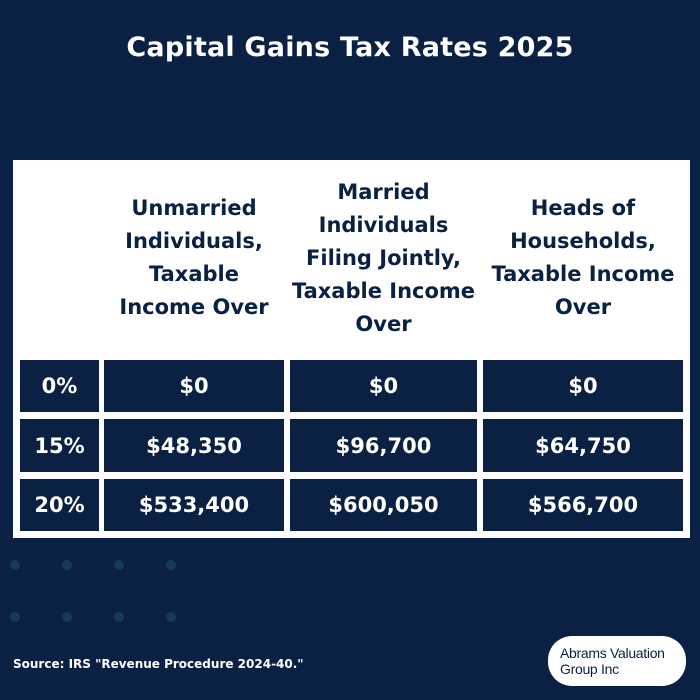 This screenshot has width=700, height=700. Describe the element at coordinates (158, 664) in the screenshot. I see `source-note: Source: IRS "Revenue Procedure 2024-40."` at that location.